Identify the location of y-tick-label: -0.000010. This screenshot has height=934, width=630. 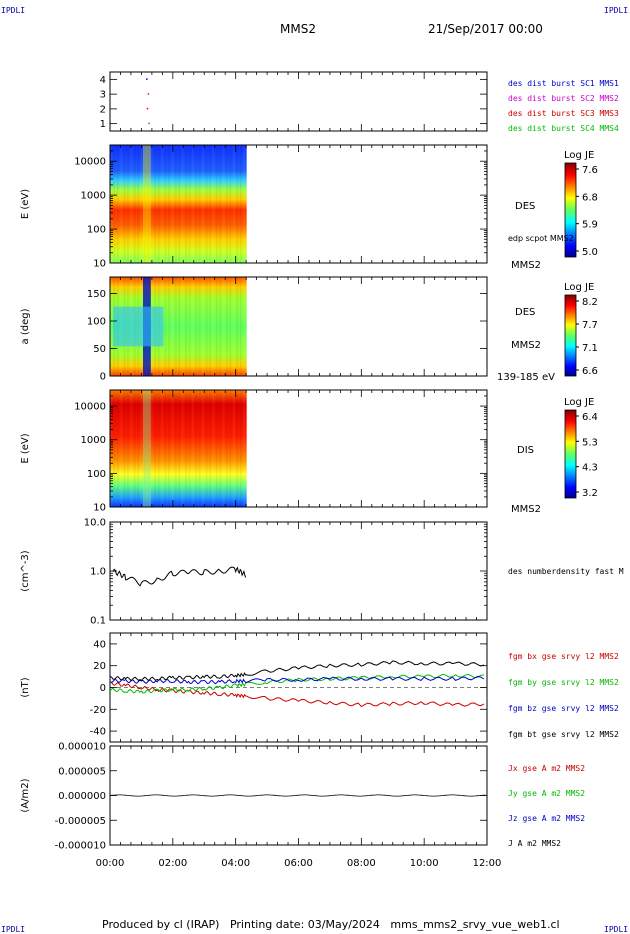
(80, 846).